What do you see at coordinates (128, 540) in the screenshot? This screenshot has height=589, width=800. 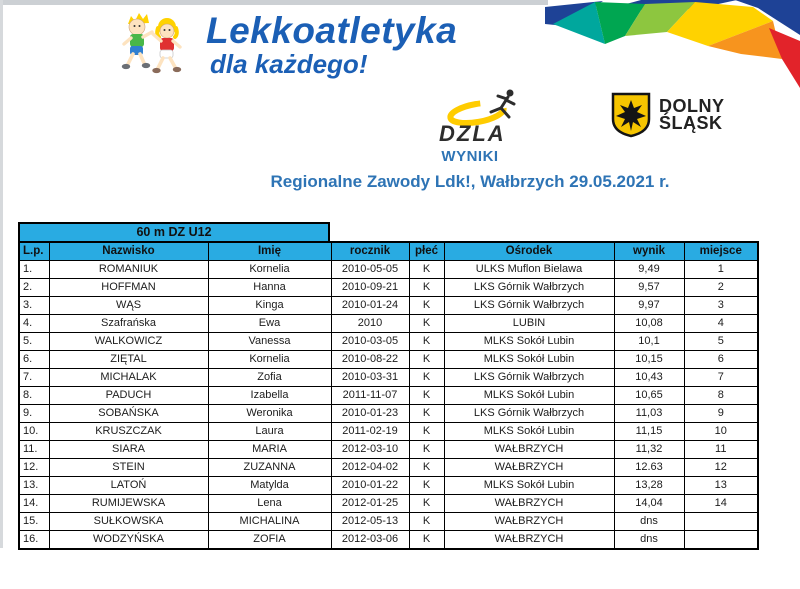 I see `cell-nazwisko: WODZYŃSKA` at bounding box center [128, 540].